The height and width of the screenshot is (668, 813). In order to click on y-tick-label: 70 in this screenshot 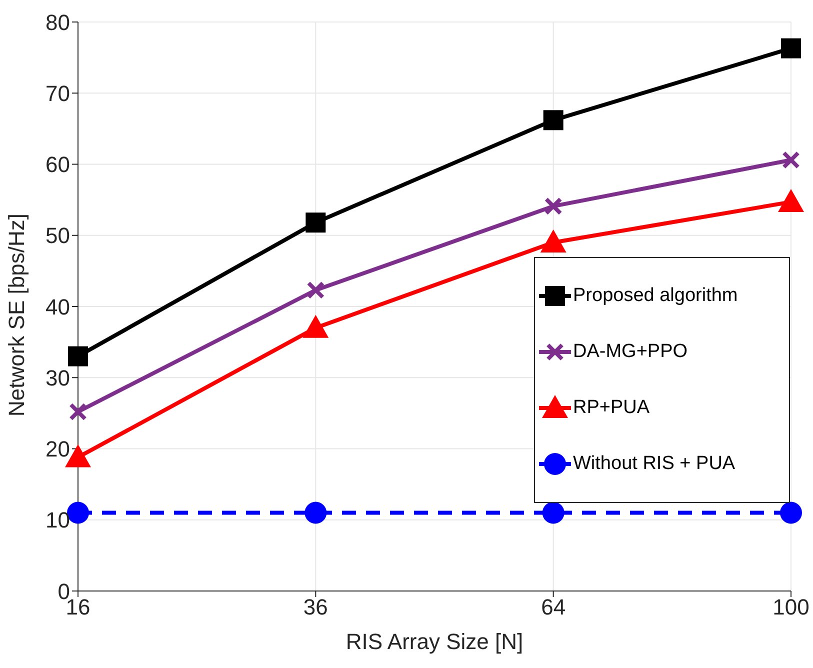, I will do `click(58, 93)`.